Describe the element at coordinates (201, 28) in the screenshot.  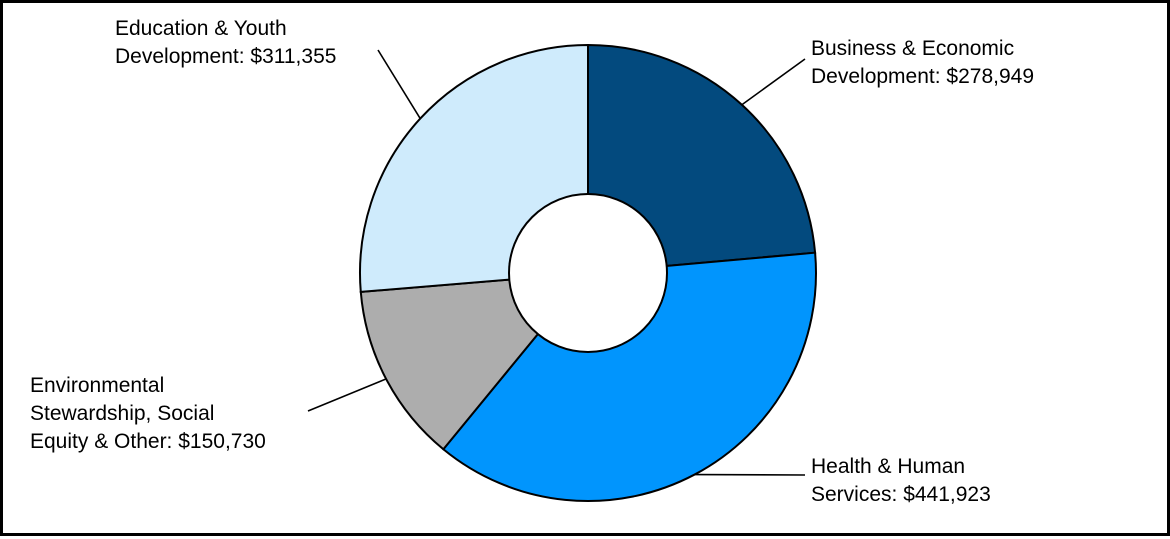
I see `data-label-line: Education & Youth` at that location.